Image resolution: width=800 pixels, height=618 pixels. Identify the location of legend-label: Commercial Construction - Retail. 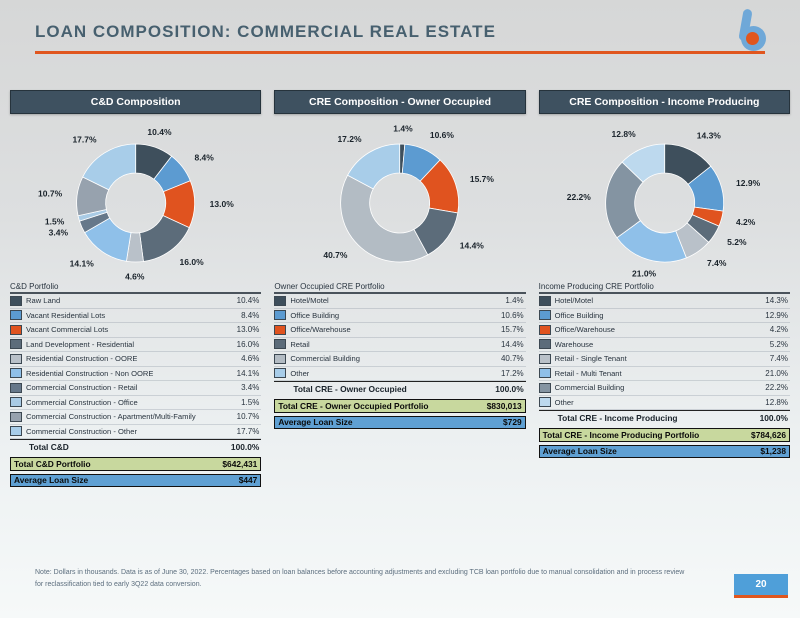
(82, 388).